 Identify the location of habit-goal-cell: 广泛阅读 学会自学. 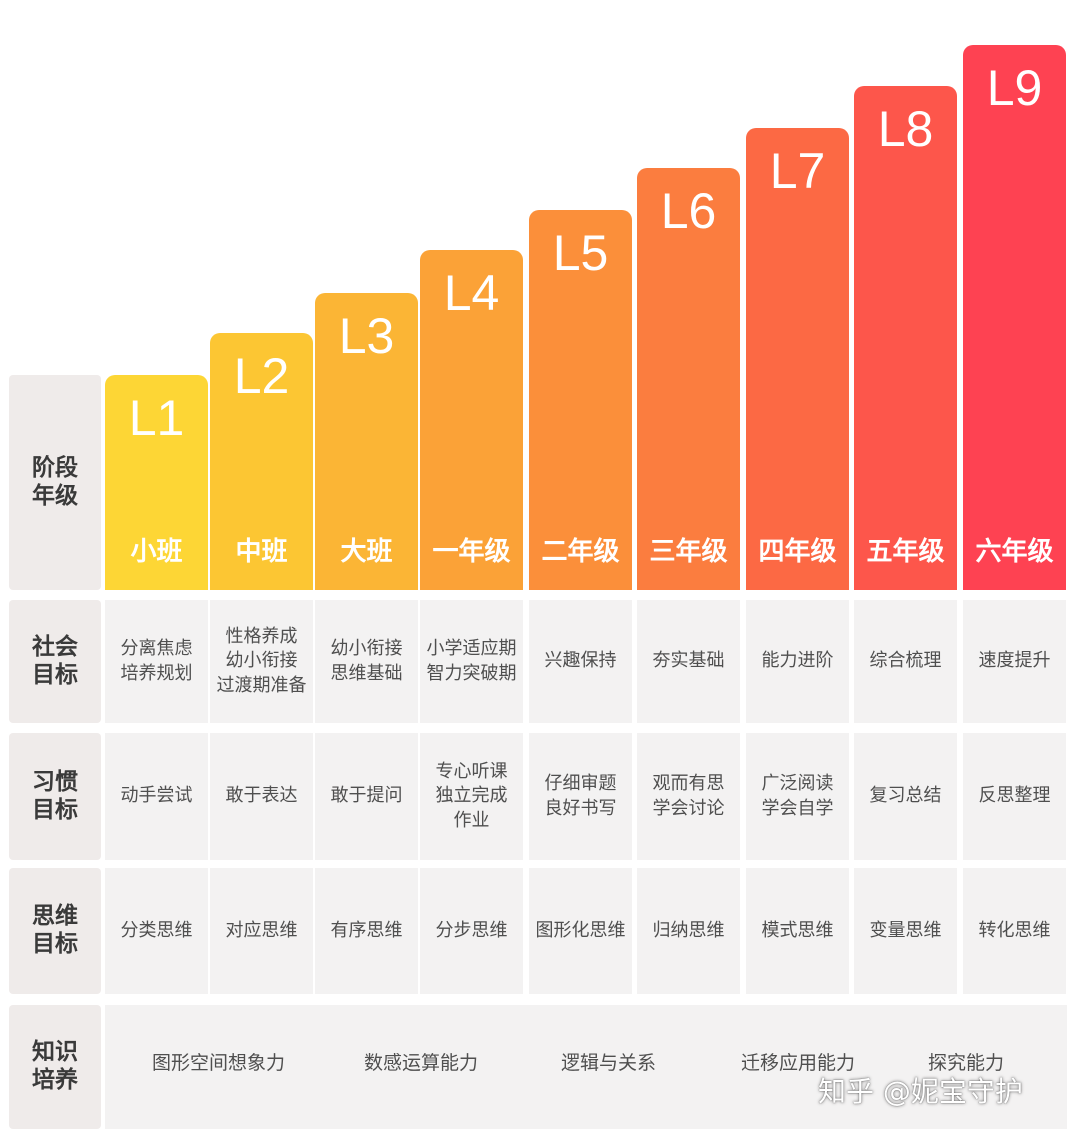
(797, 796).